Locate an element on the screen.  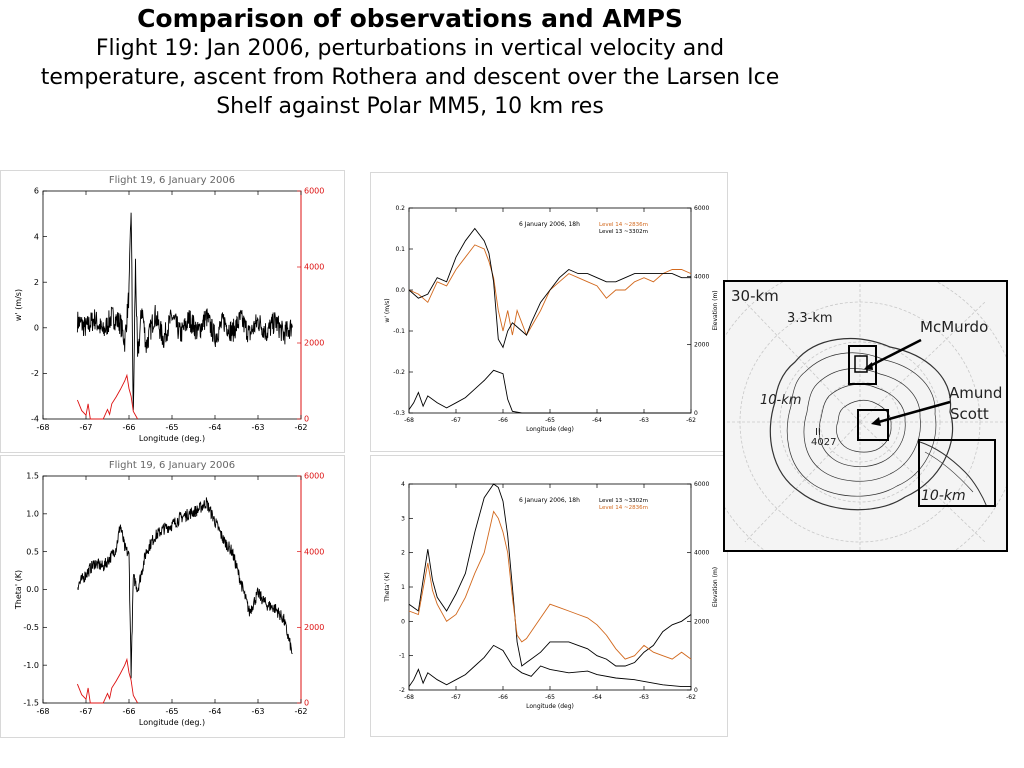
y-tick-label: 4 is located at coordinates (403, 484).